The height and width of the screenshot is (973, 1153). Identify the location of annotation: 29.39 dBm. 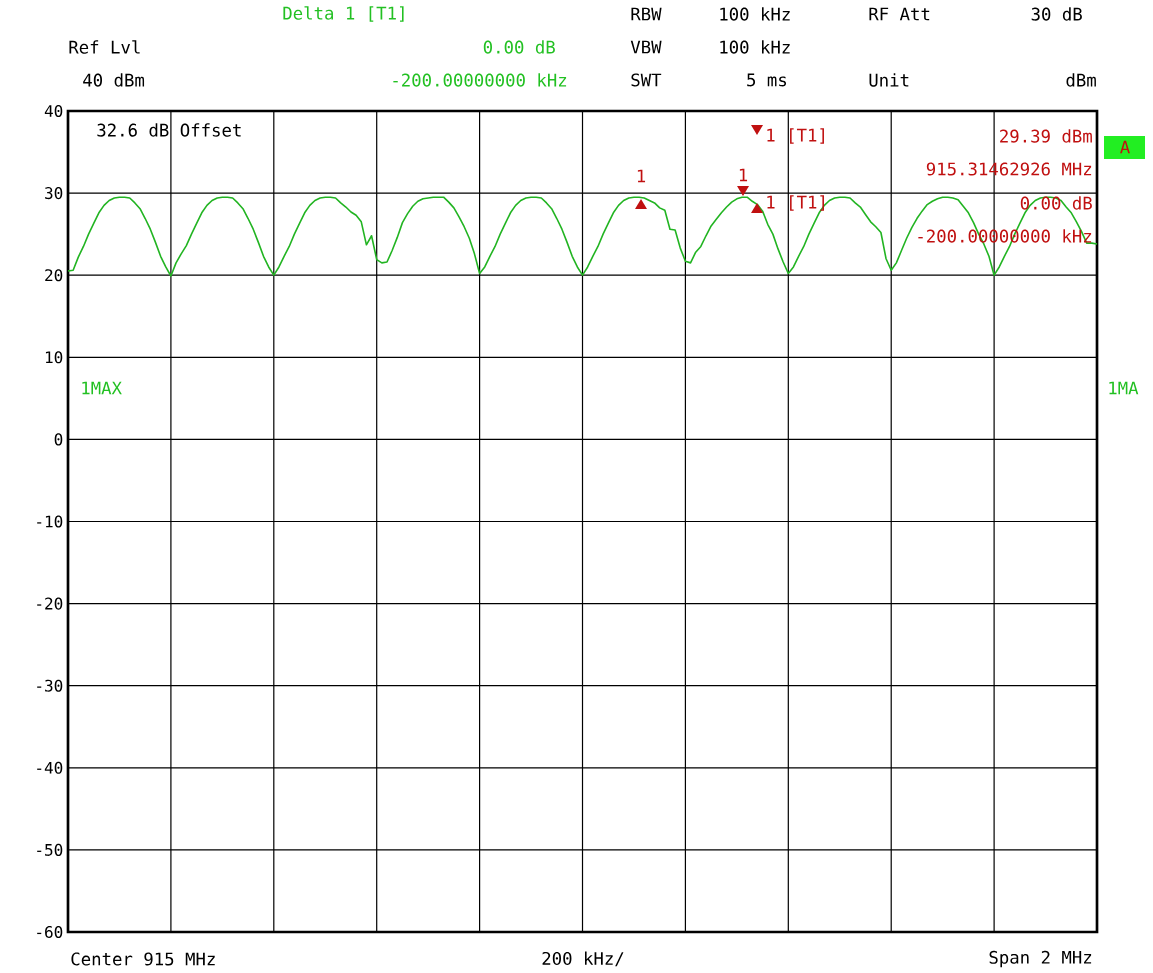
(1046, 136).